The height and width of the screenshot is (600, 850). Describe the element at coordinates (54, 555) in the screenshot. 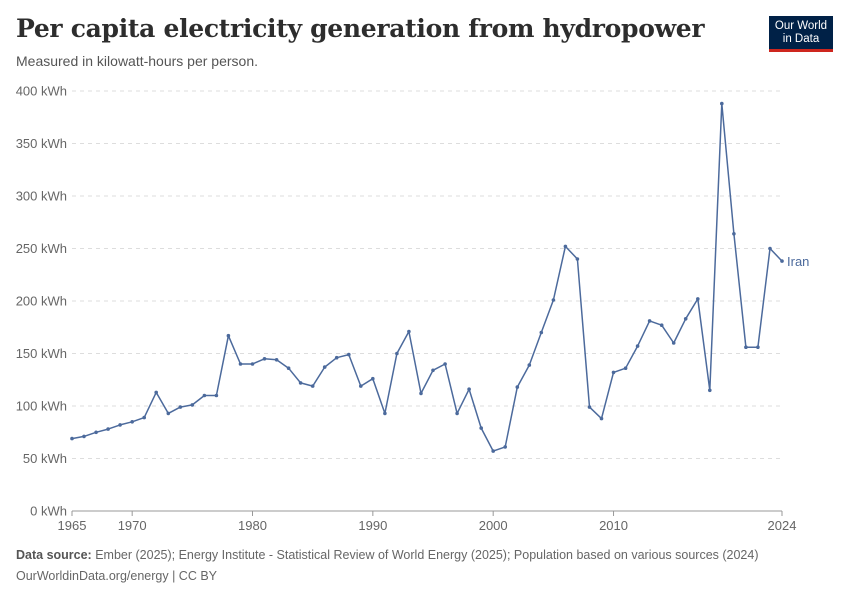

I see `data-source-label: Data source:` at that location.